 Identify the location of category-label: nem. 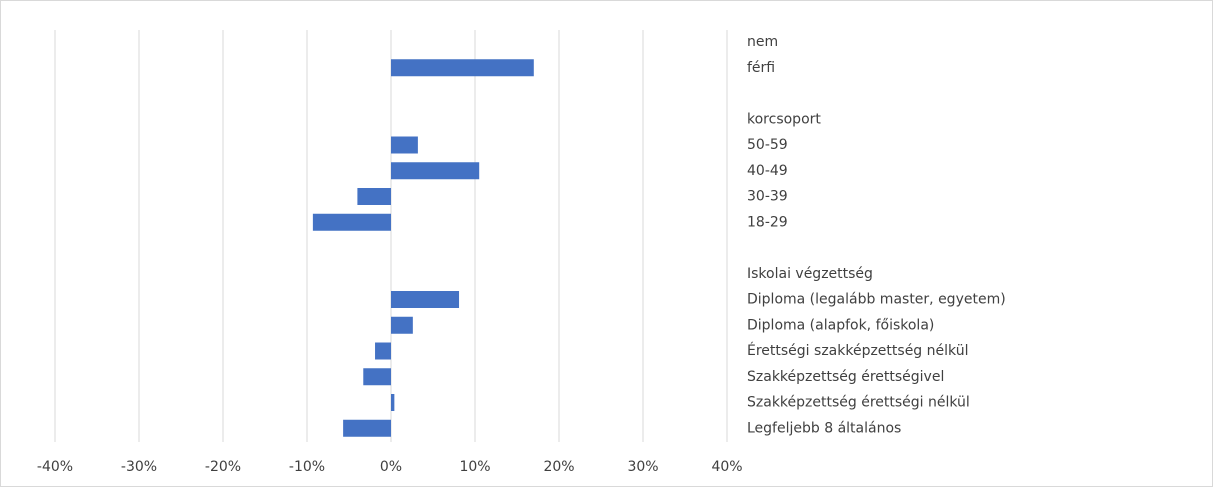
(762, 42).